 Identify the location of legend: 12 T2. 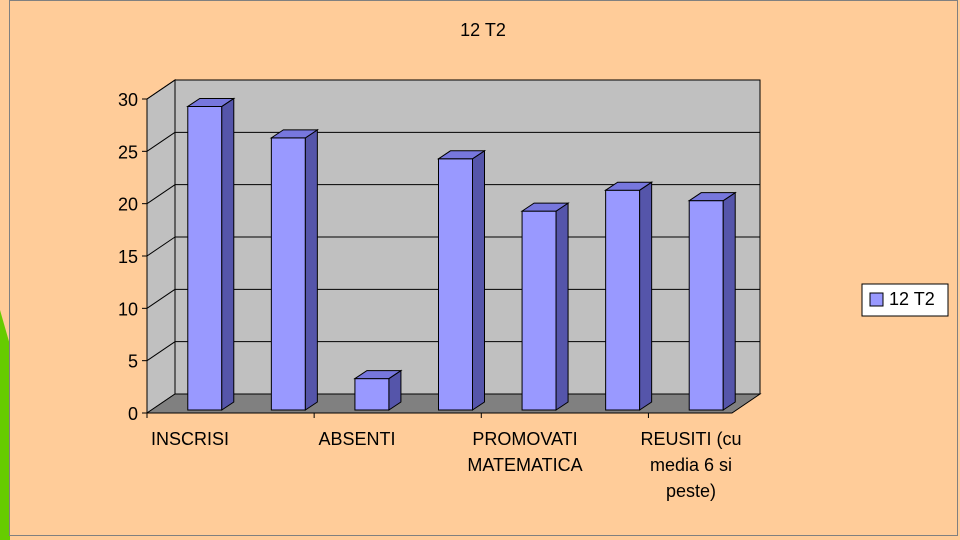
(905, 300).